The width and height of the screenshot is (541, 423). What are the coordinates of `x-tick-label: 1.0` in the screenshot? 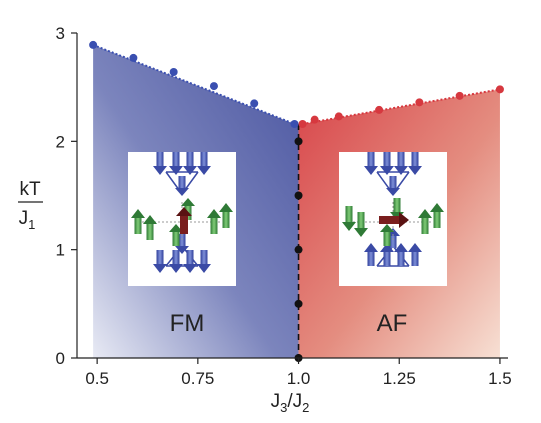 It's located at (299, 378).